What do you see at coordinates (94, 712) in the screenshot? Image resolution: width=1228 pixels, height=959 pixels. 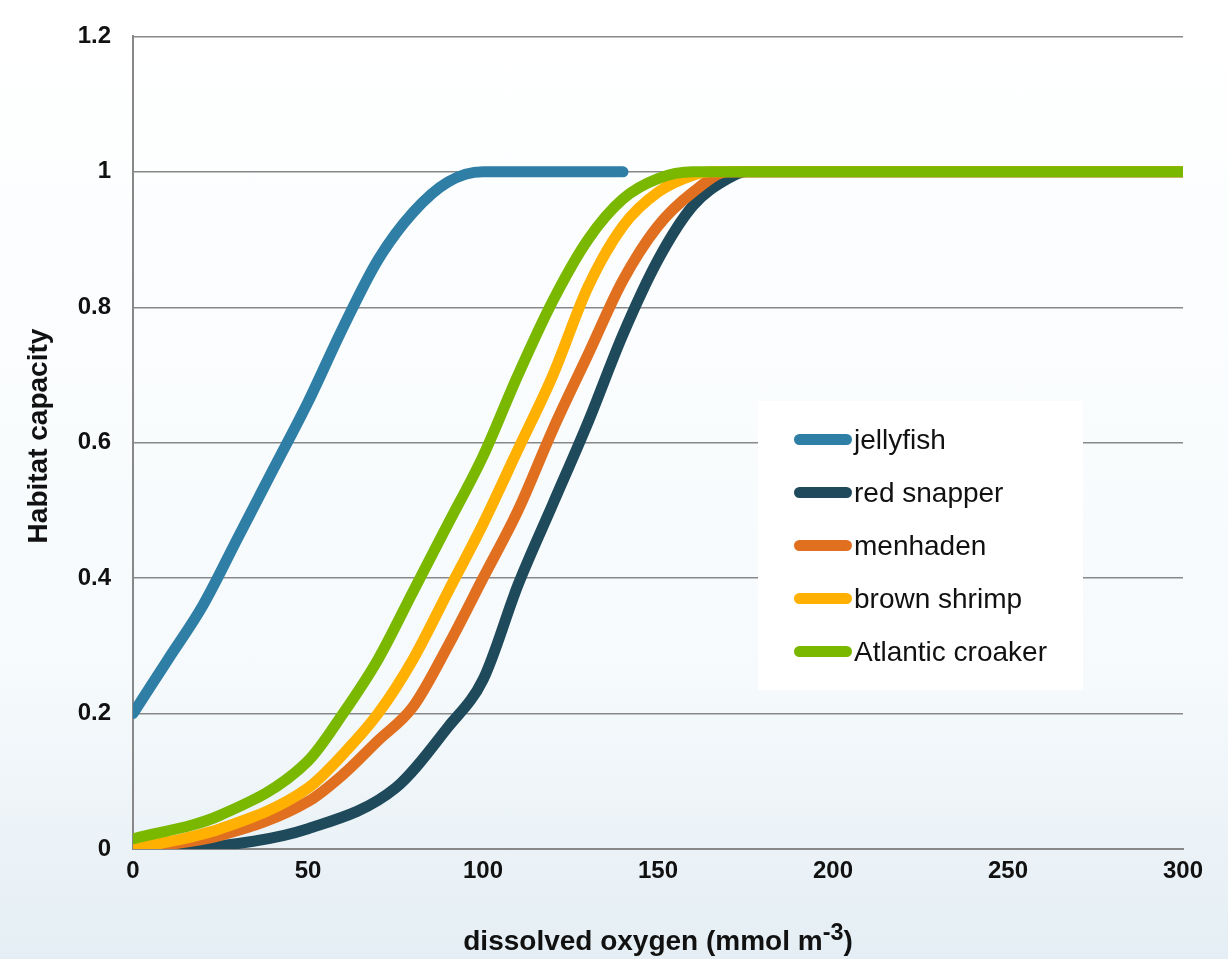 I see `y-tick-label: 0.2` at bounding box center [94, 712].